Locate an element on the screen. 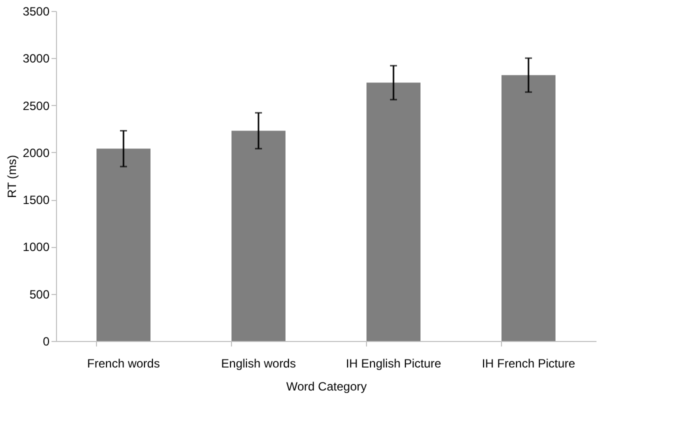 The height and width of the screenshot is (442, 673). y-tick-label: 500 is located at coordinates (39, 294).